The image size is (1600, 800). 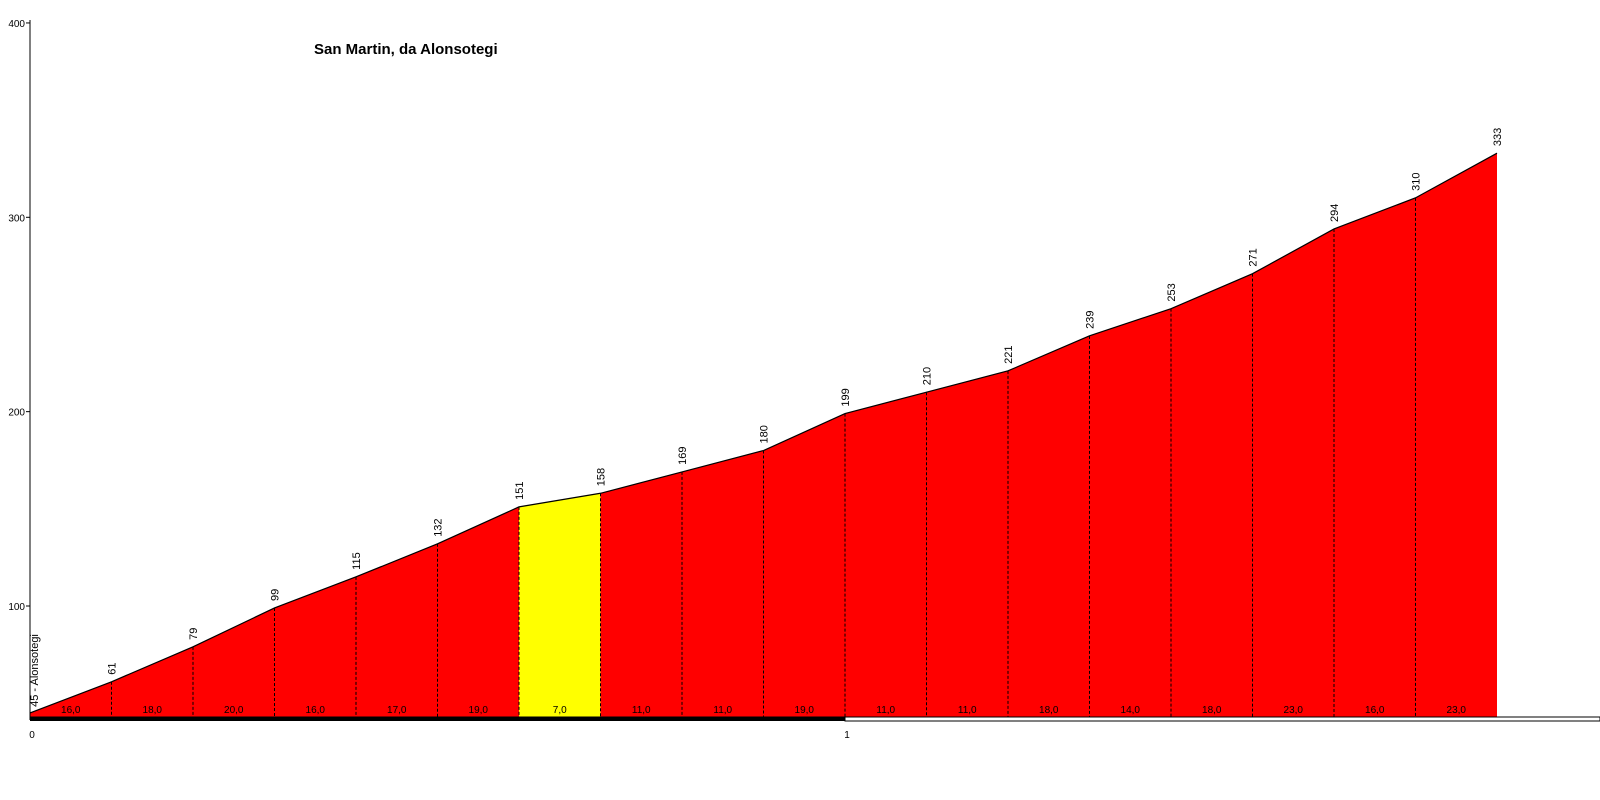 I want to click on elevation-label-8: 169, so click(x=683, y=456).